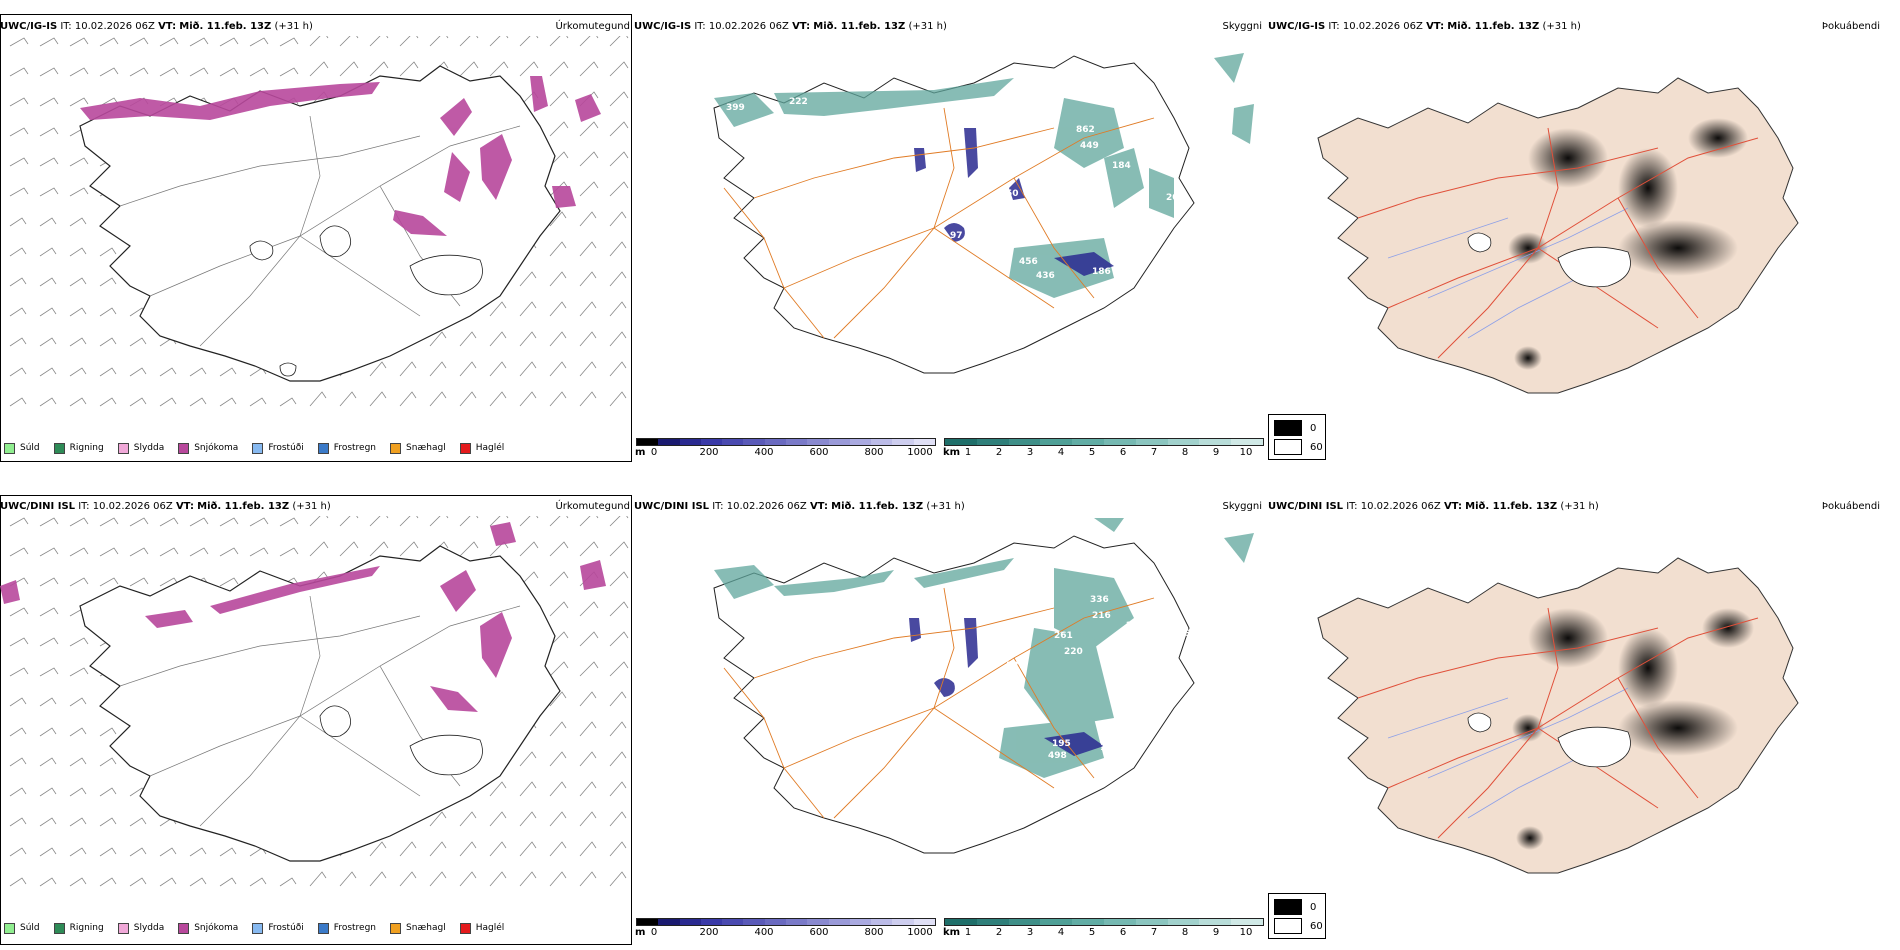 The image size is (1900, 950). What do you see at coordinates (968, 452) in the screenshot?
I see `visibility-tick: 1` at bounding box center [968, 452].